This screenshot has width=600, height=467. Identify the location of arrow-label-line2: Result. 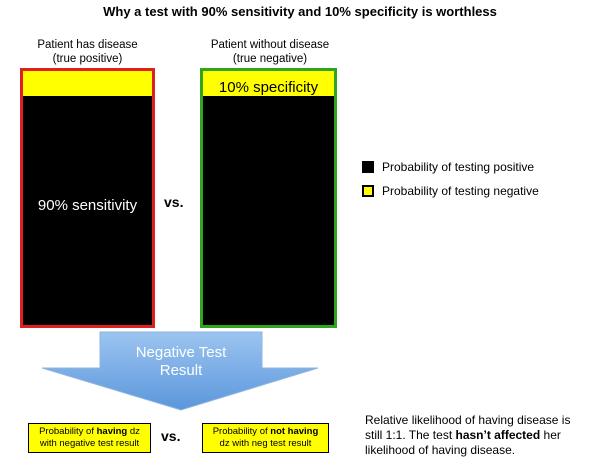
(181, 370).